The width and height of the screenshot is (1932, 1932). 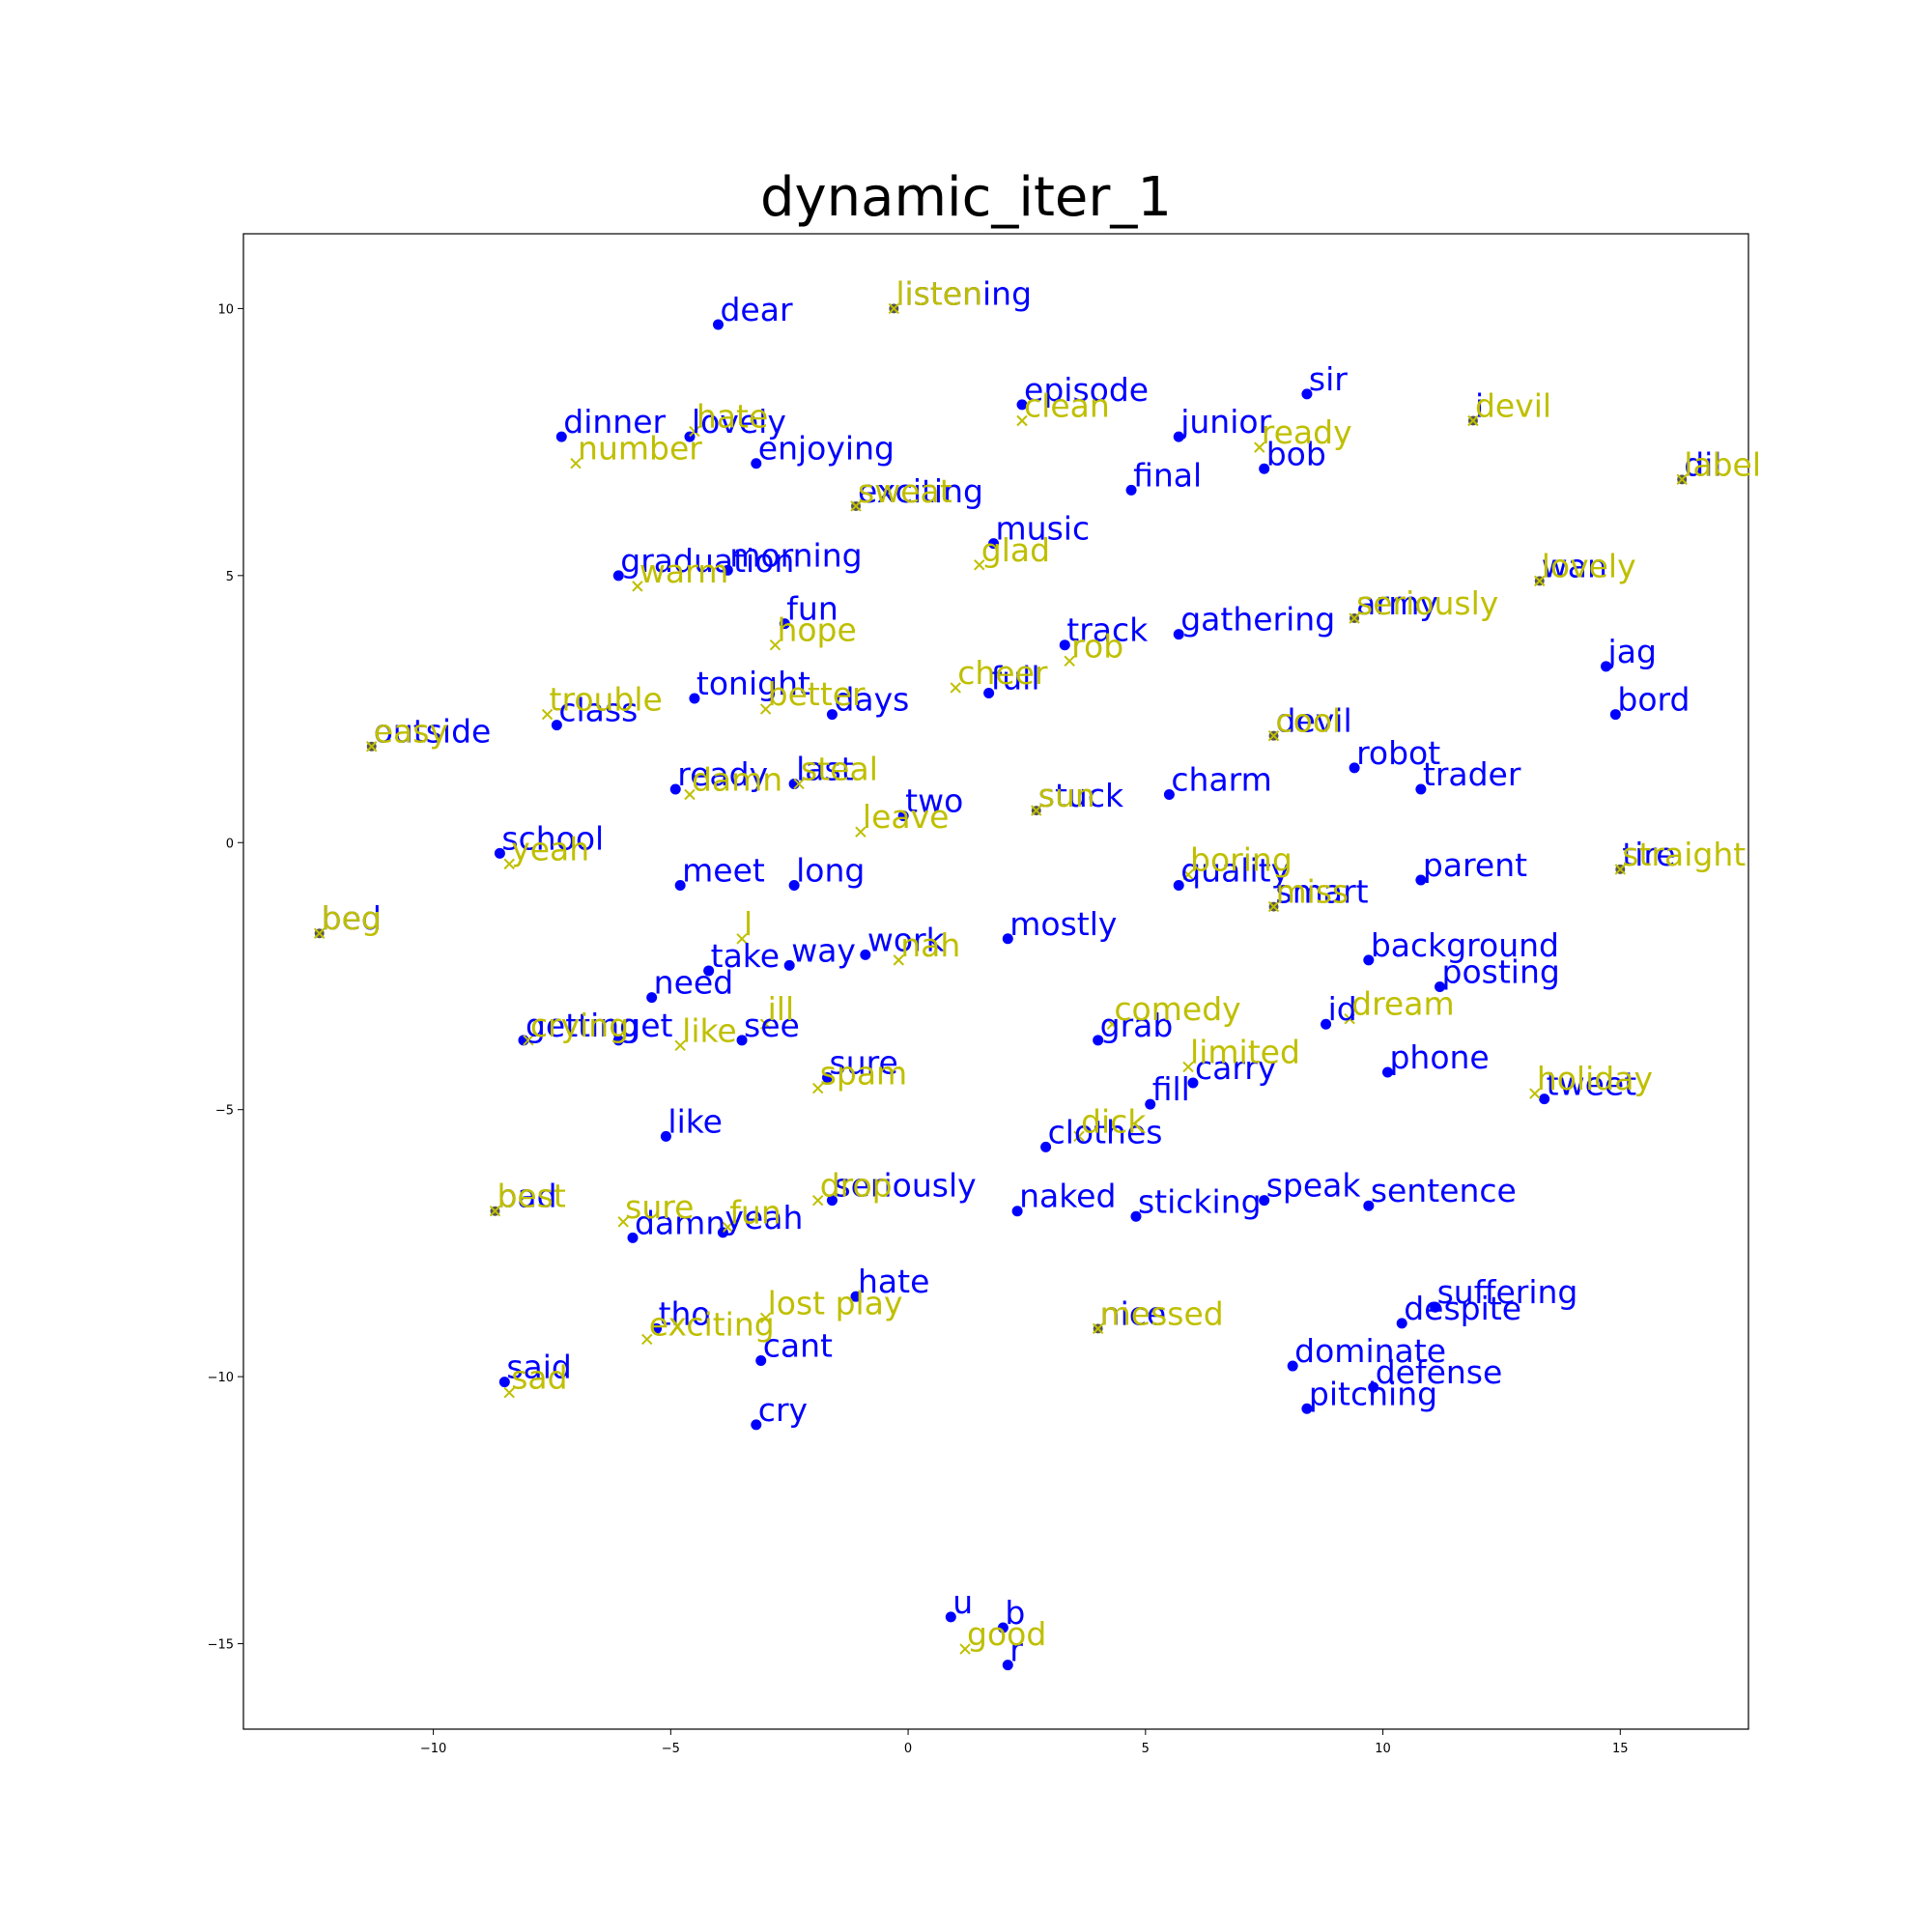 I want to click on blue-word-label: gathering, so click(x=1257, y=620).